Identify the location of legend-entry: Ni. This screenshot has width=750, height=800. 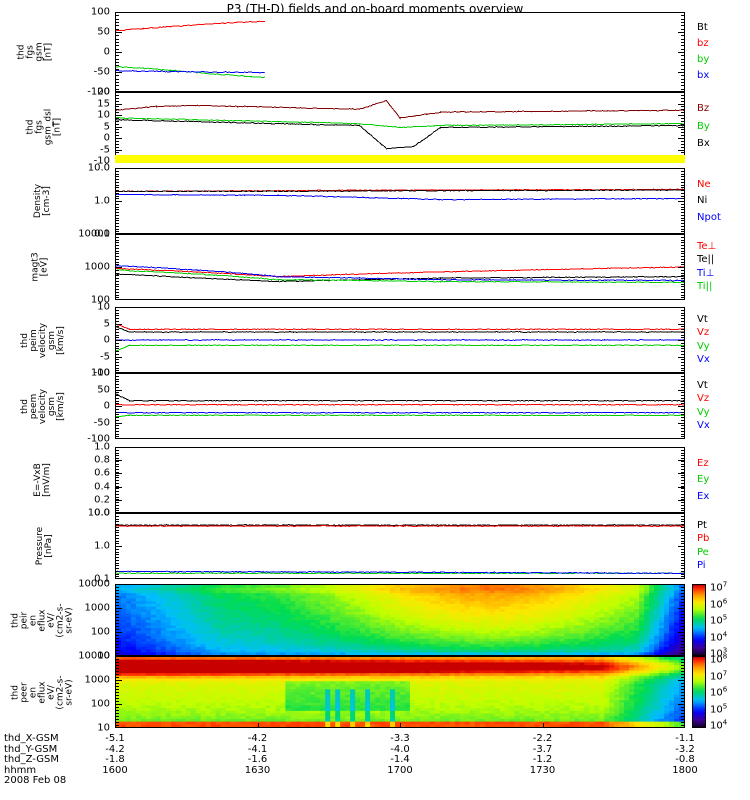
(702, 200).